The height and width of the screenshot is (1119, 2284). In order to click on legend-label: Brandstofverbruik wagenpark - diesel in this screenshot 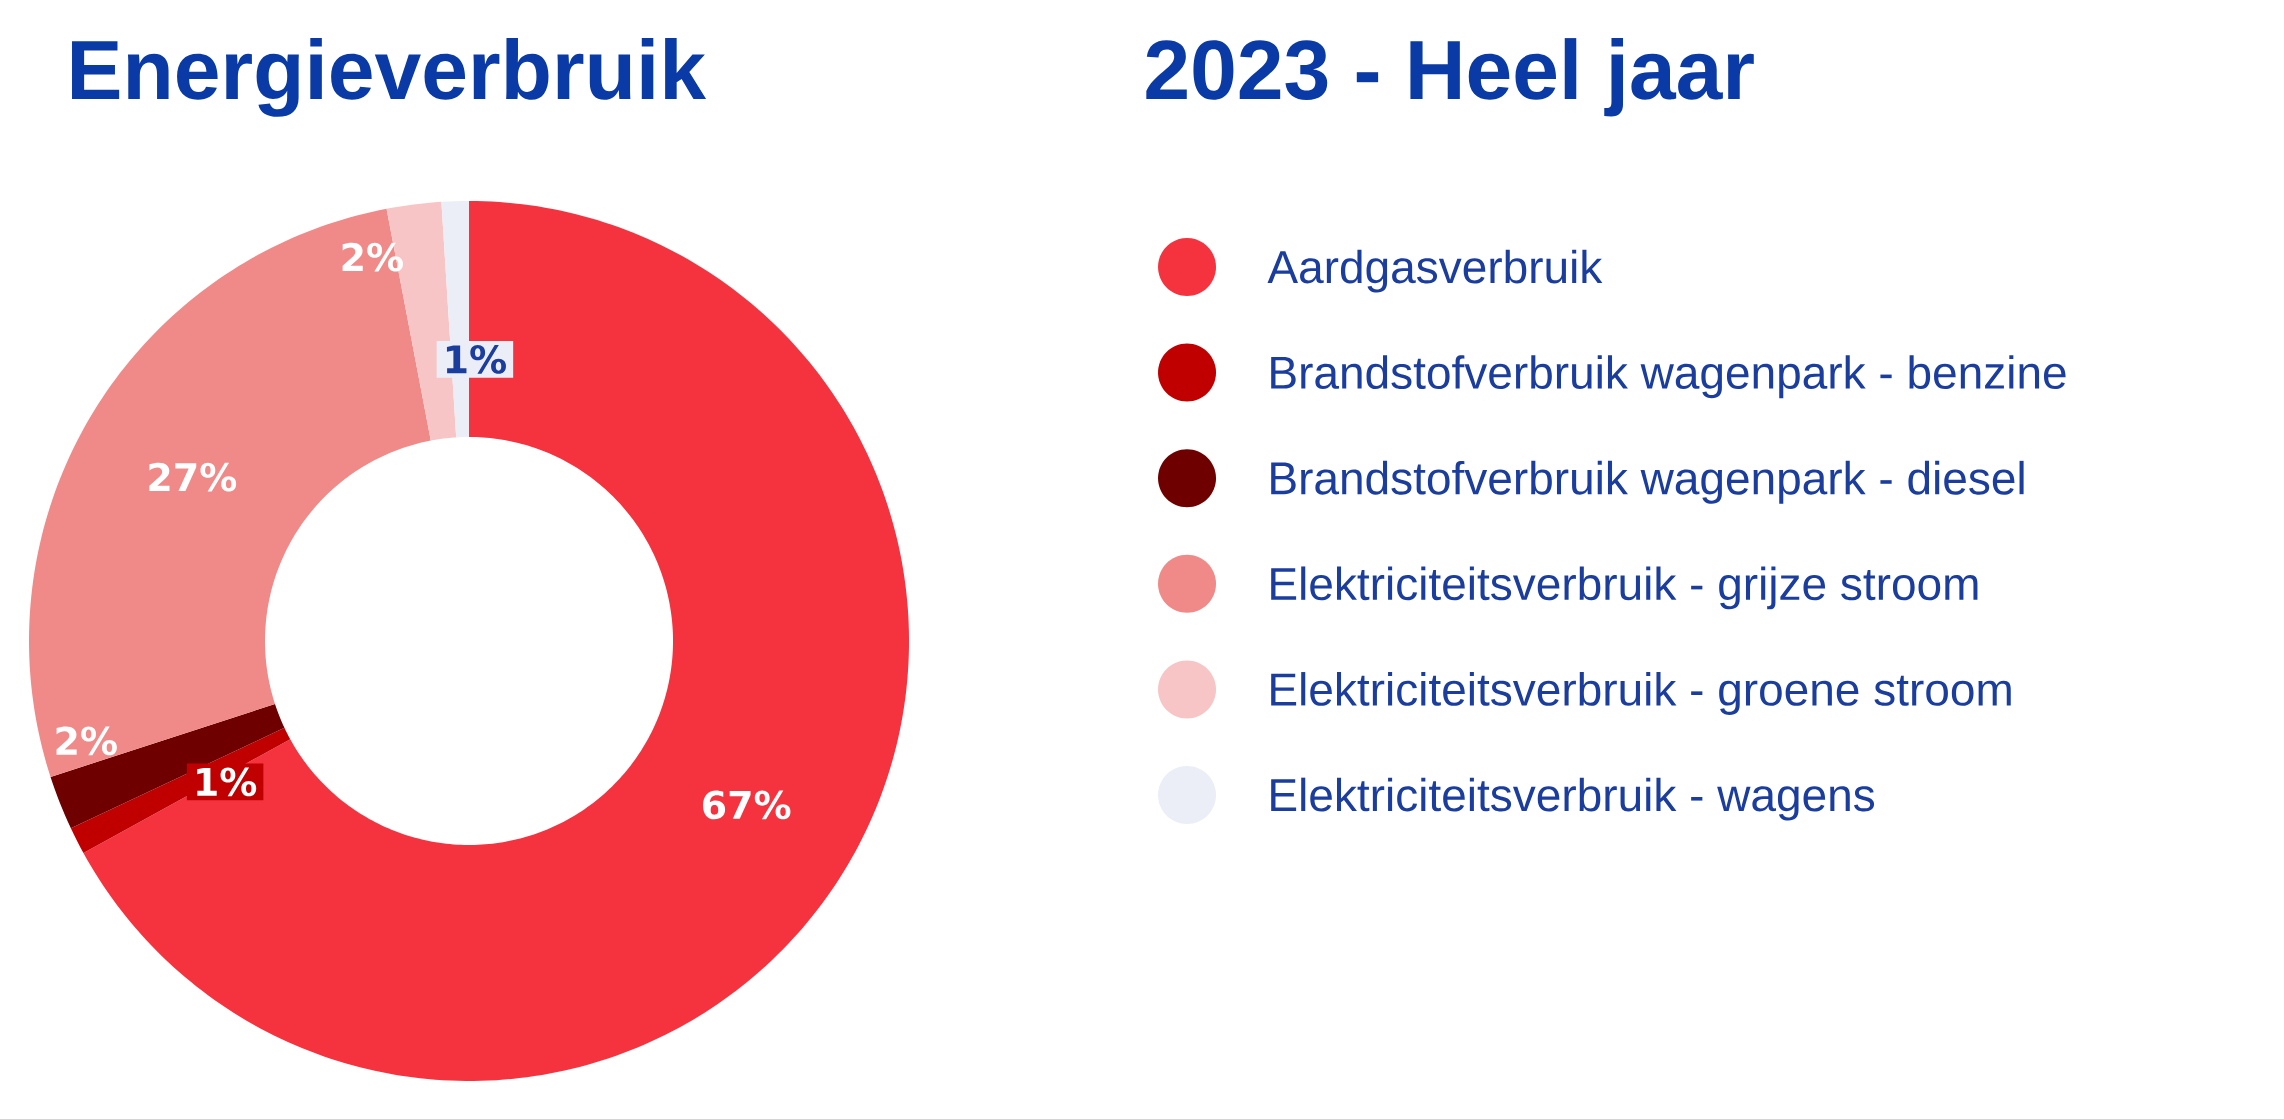, I will do `click(1647, 482)`.